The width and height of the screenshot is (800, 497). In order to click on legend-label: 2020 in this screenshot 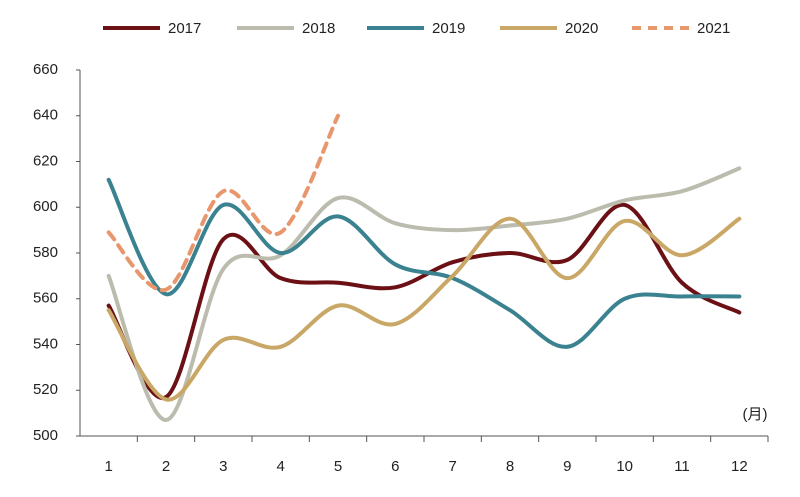, I will do `click(581, 28)`.